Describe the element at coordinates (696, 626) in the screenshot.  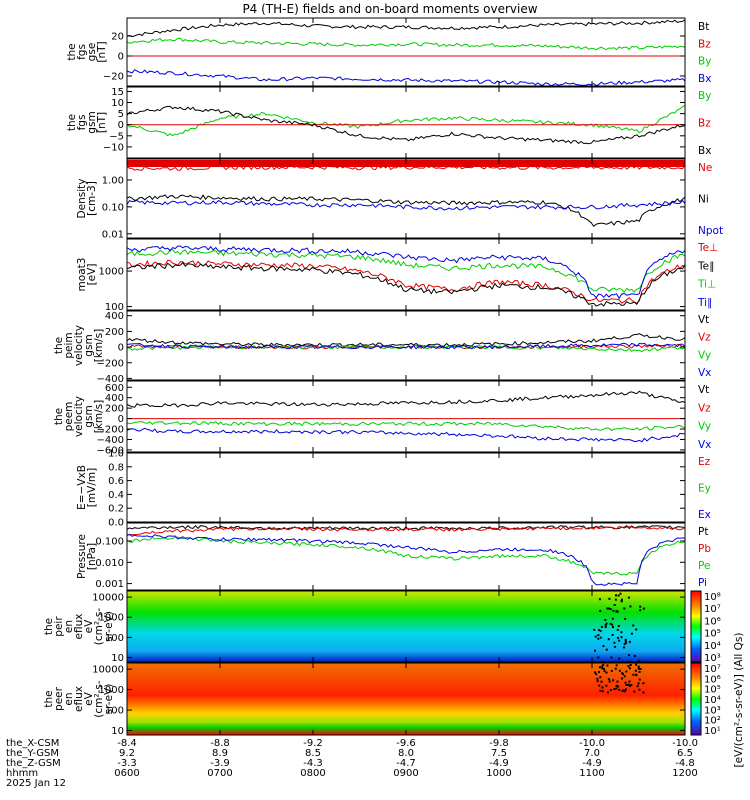
I see `colorbar` at that location.